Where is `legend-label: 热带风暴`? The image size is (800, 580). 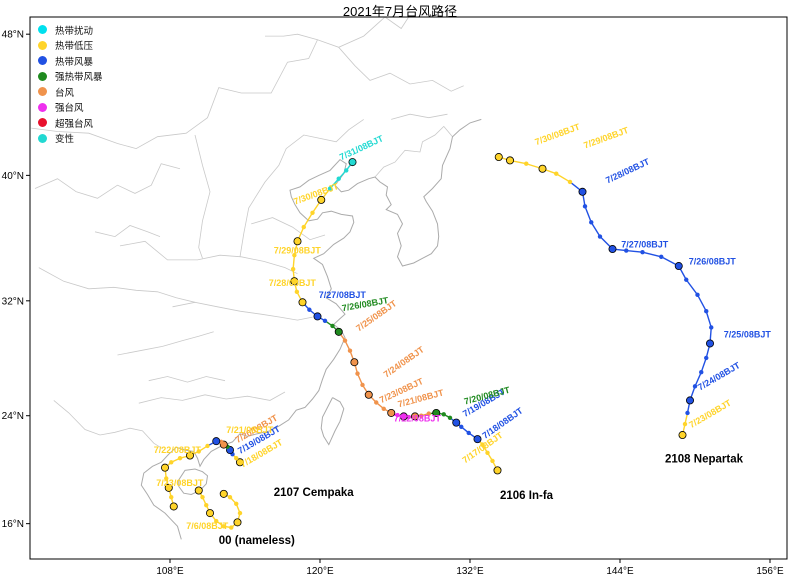 legend-label: 热带风暴 is located at coordinates (74, 62).